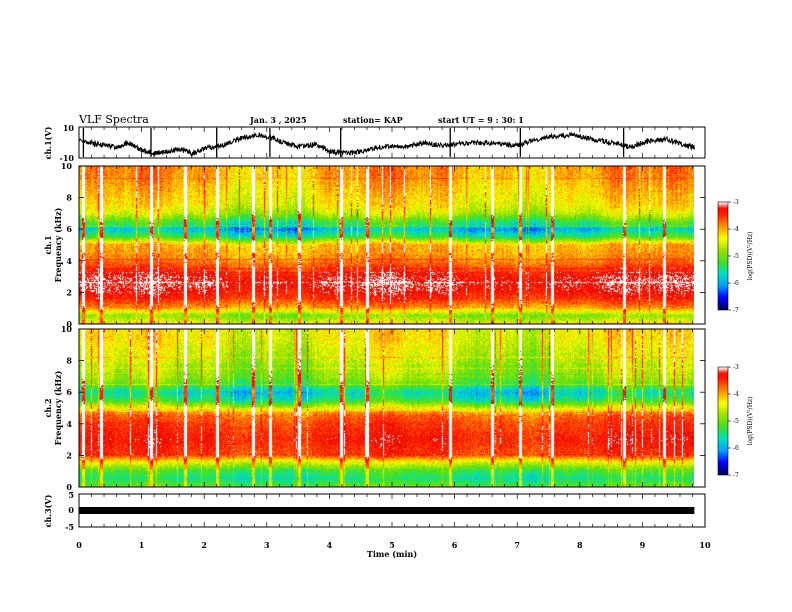 This screenshot has height=612, width=792. I want to click on ch1-waveform-panel: 10 -10 ch.1(V), so click(374, 143).